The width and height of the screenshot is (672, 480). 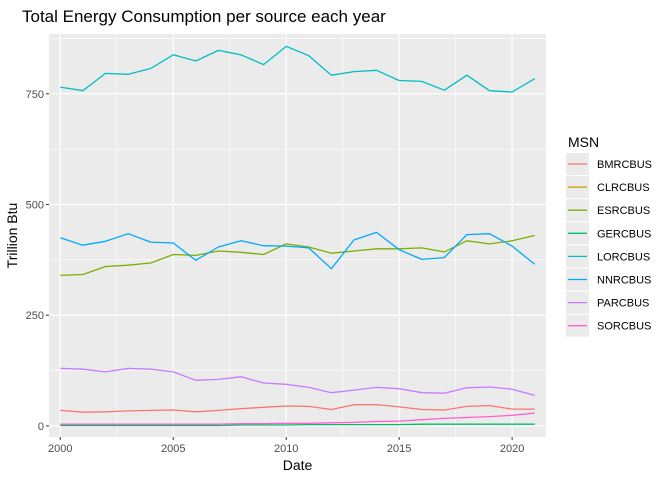 What do you see at coordinates (286, 449) in the screenshot?
I see `x-tick-label: 2010` at bounding box center [286, 449].